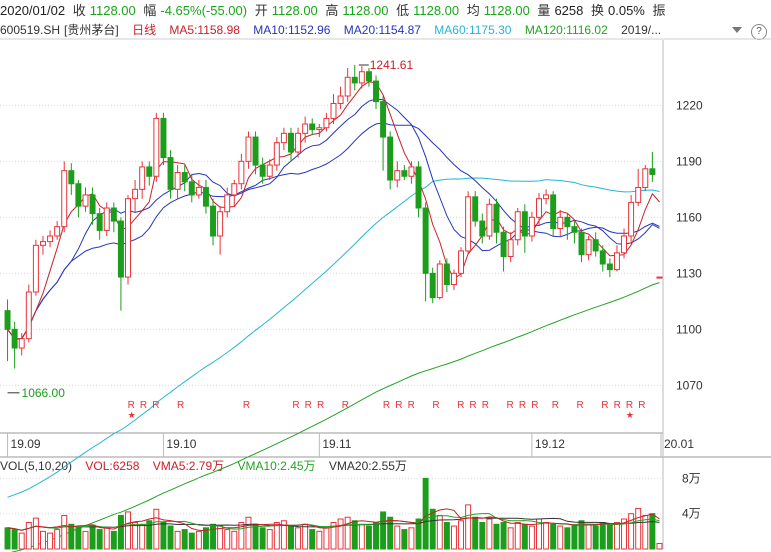 The image size is (771, 552). What do you see at coordinates (112, 466) in the screenshot?
I see `vol-value: VOL:6258` at bounding box center [112, 466].